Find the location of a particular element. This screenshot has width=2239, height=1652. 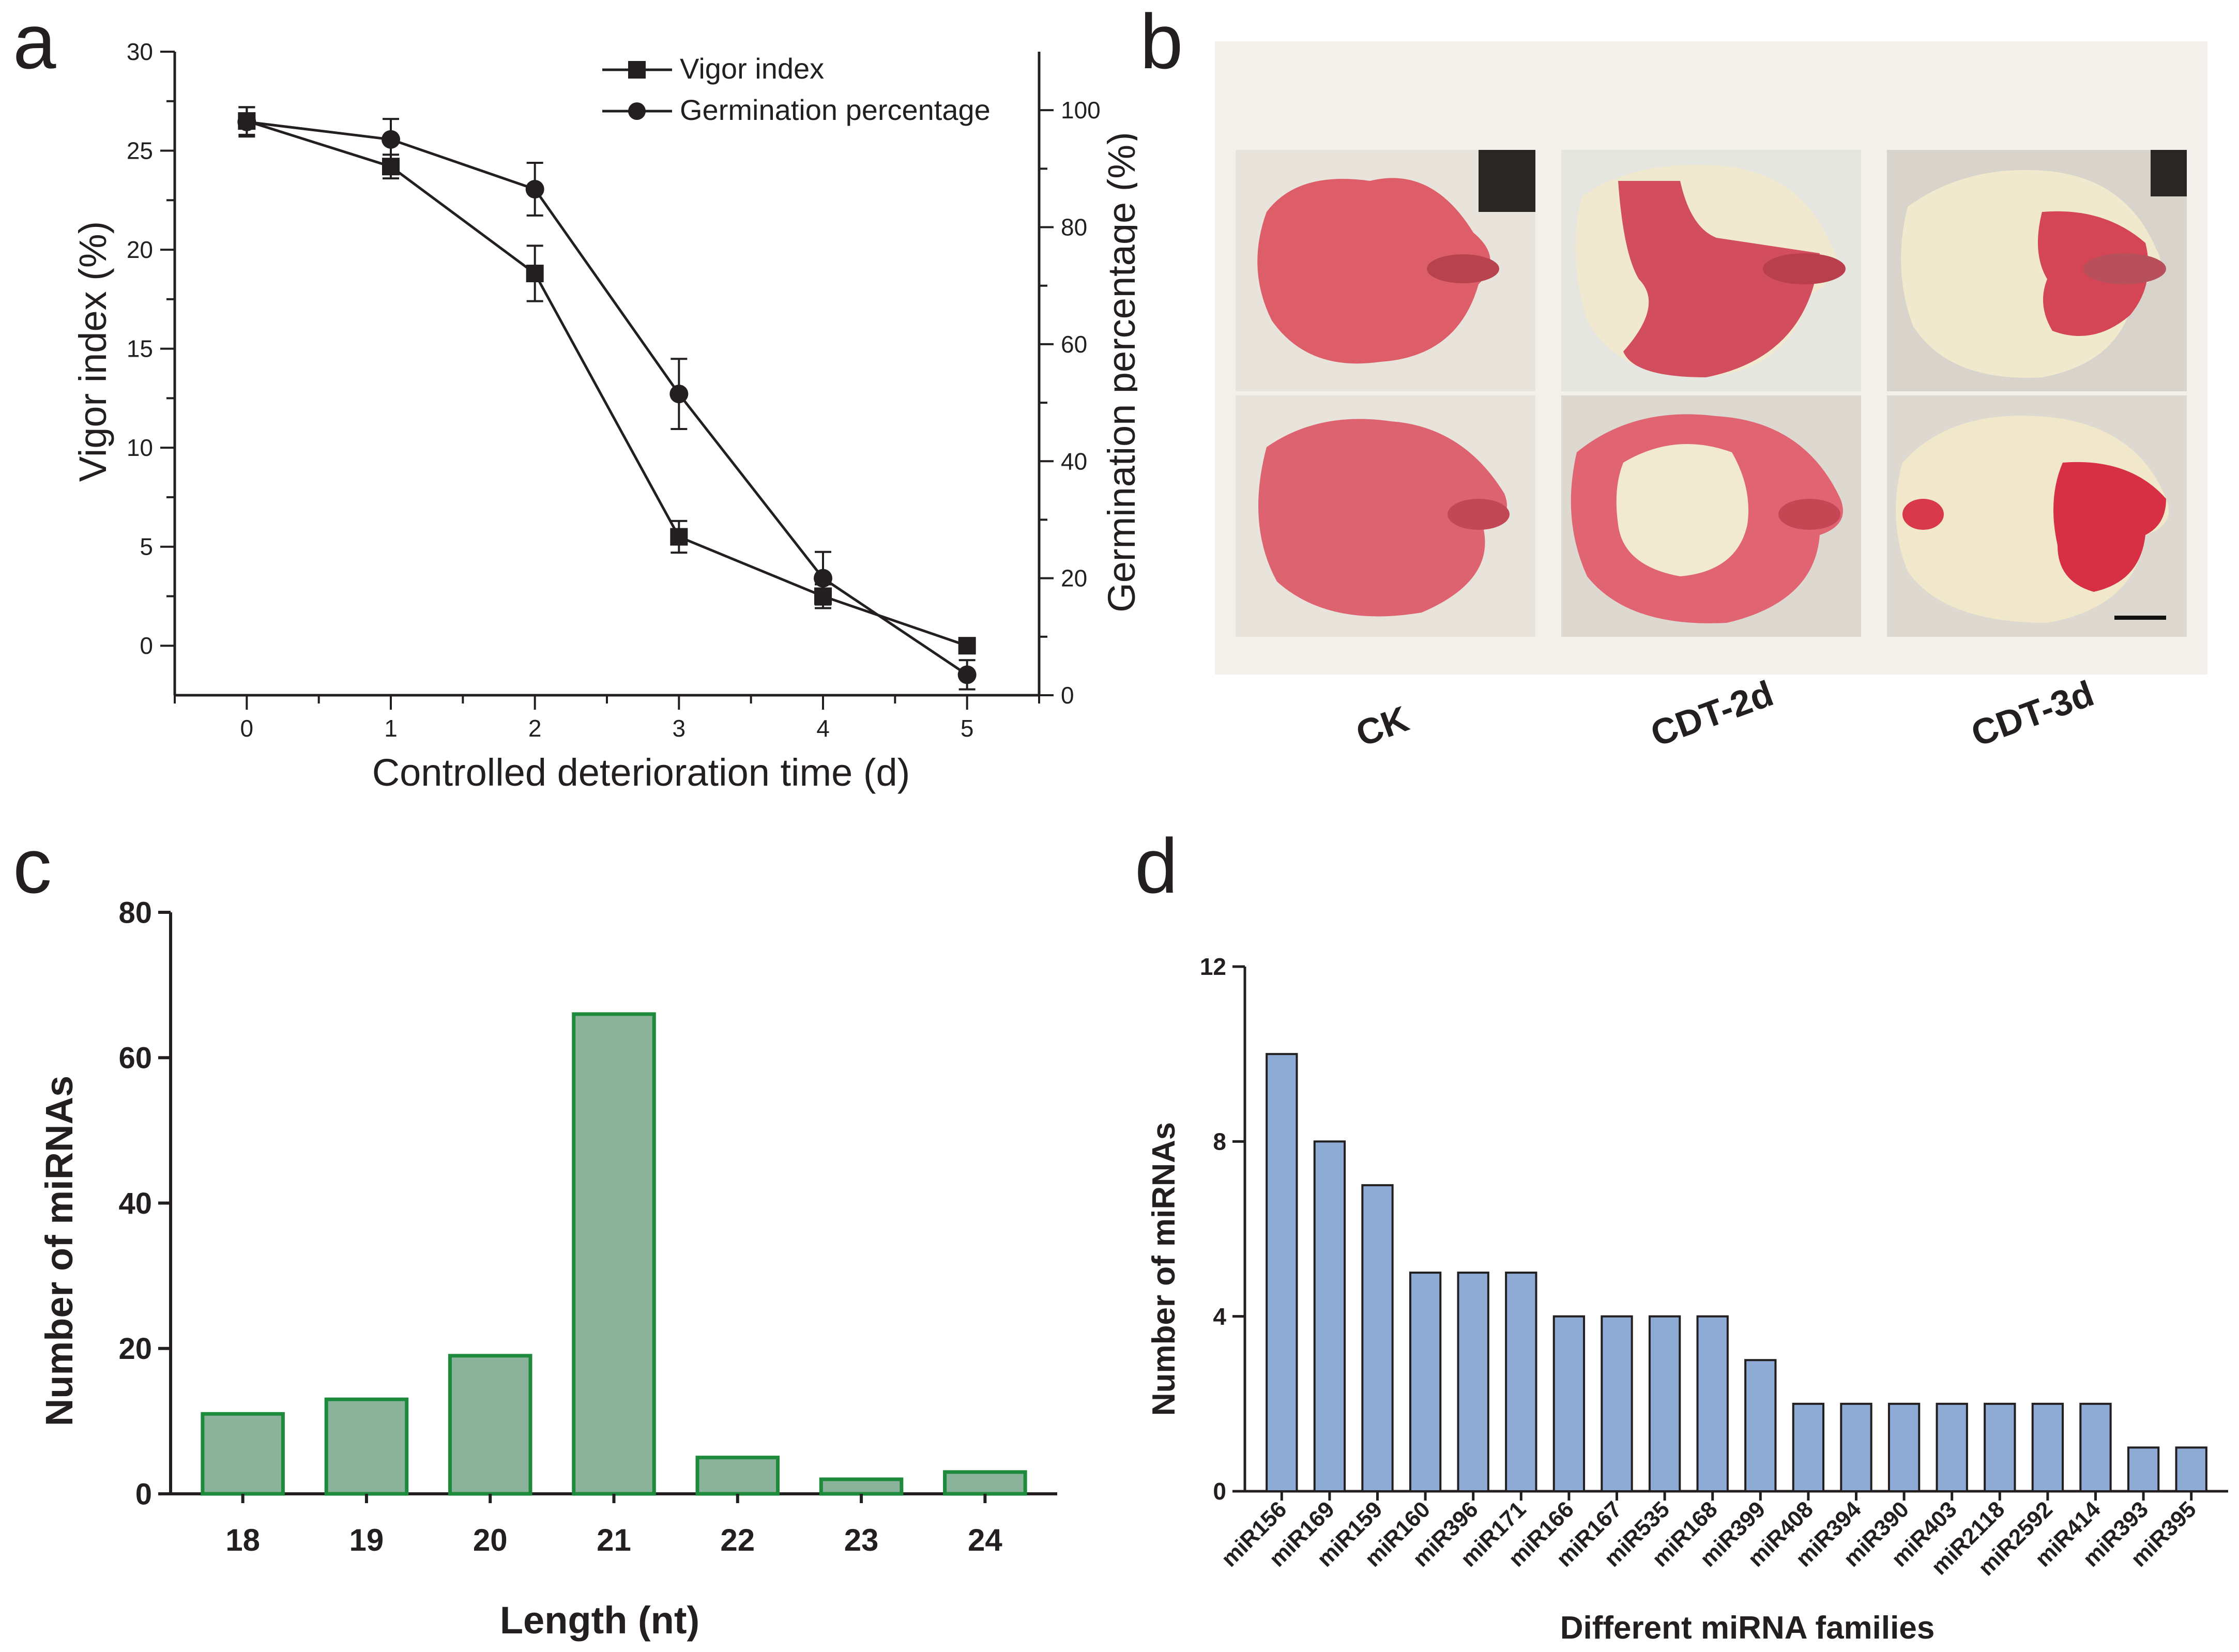

y-axis-label: Vigor index (%) is located at coordinates (92, 351).